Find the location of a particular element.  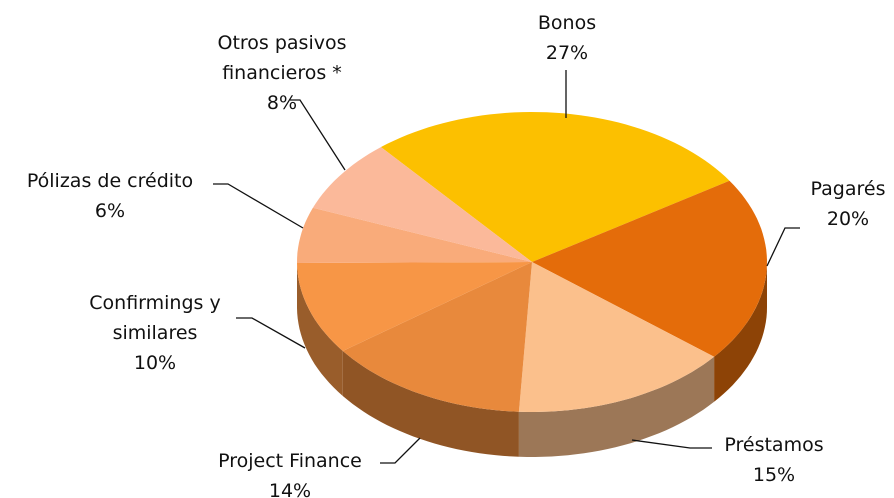

slice-label: Confirmings y similares 10% is located at coordinates (155, 333).